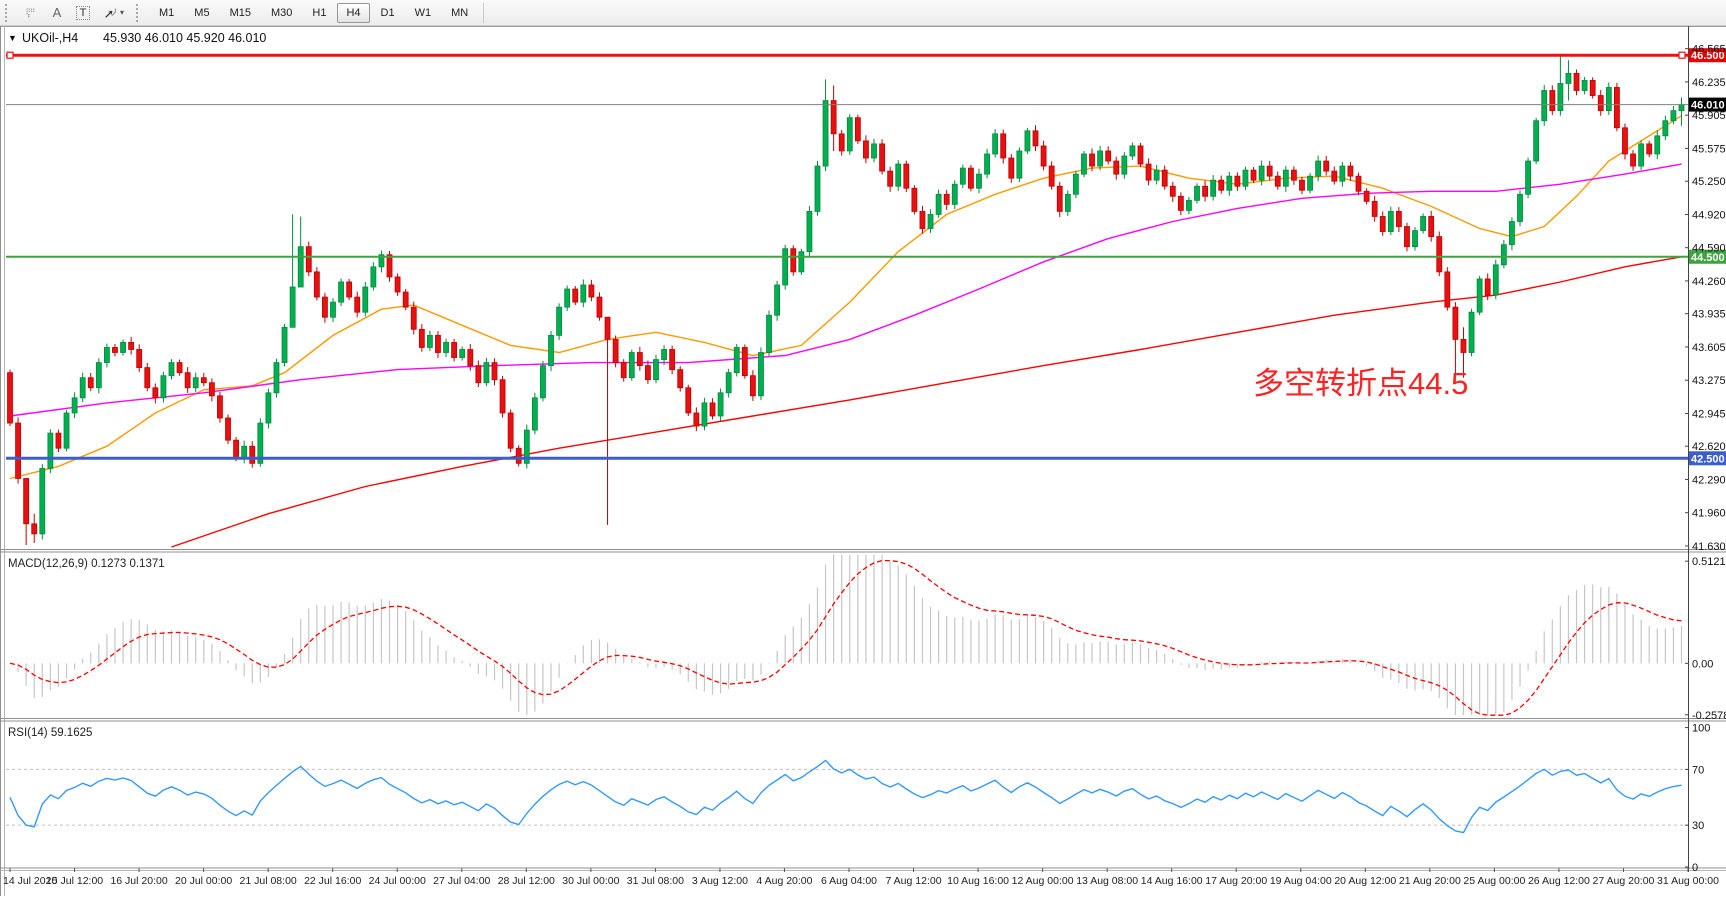  Describe the element at coordinates (281, 13) in the screenshot. I see `tf-m30-button: M30` at that location.